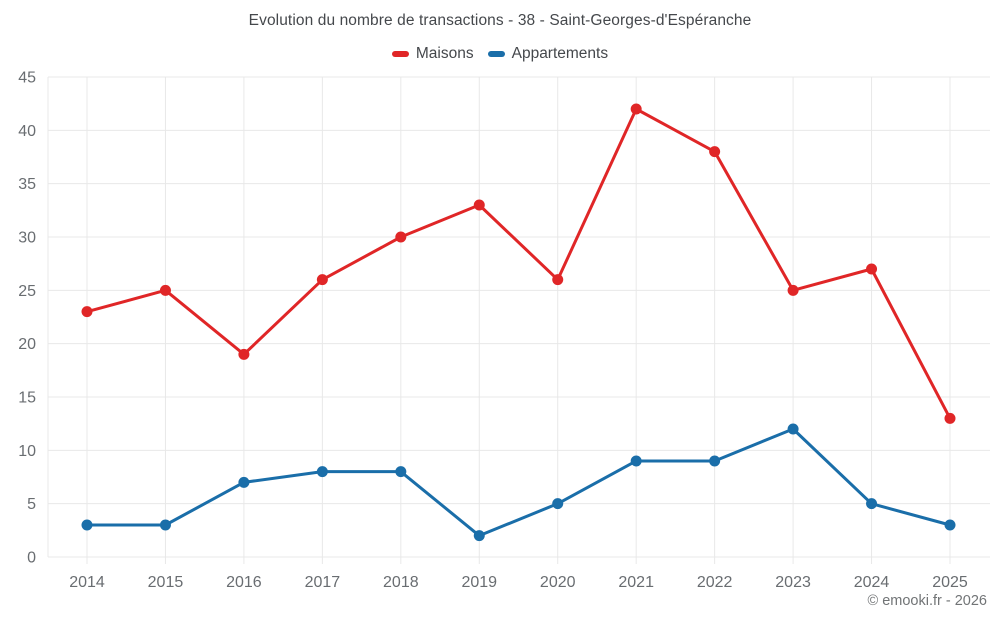 The image size is (1000, 625). I want to click on data-point-appartements-2024, so click(872, 504).